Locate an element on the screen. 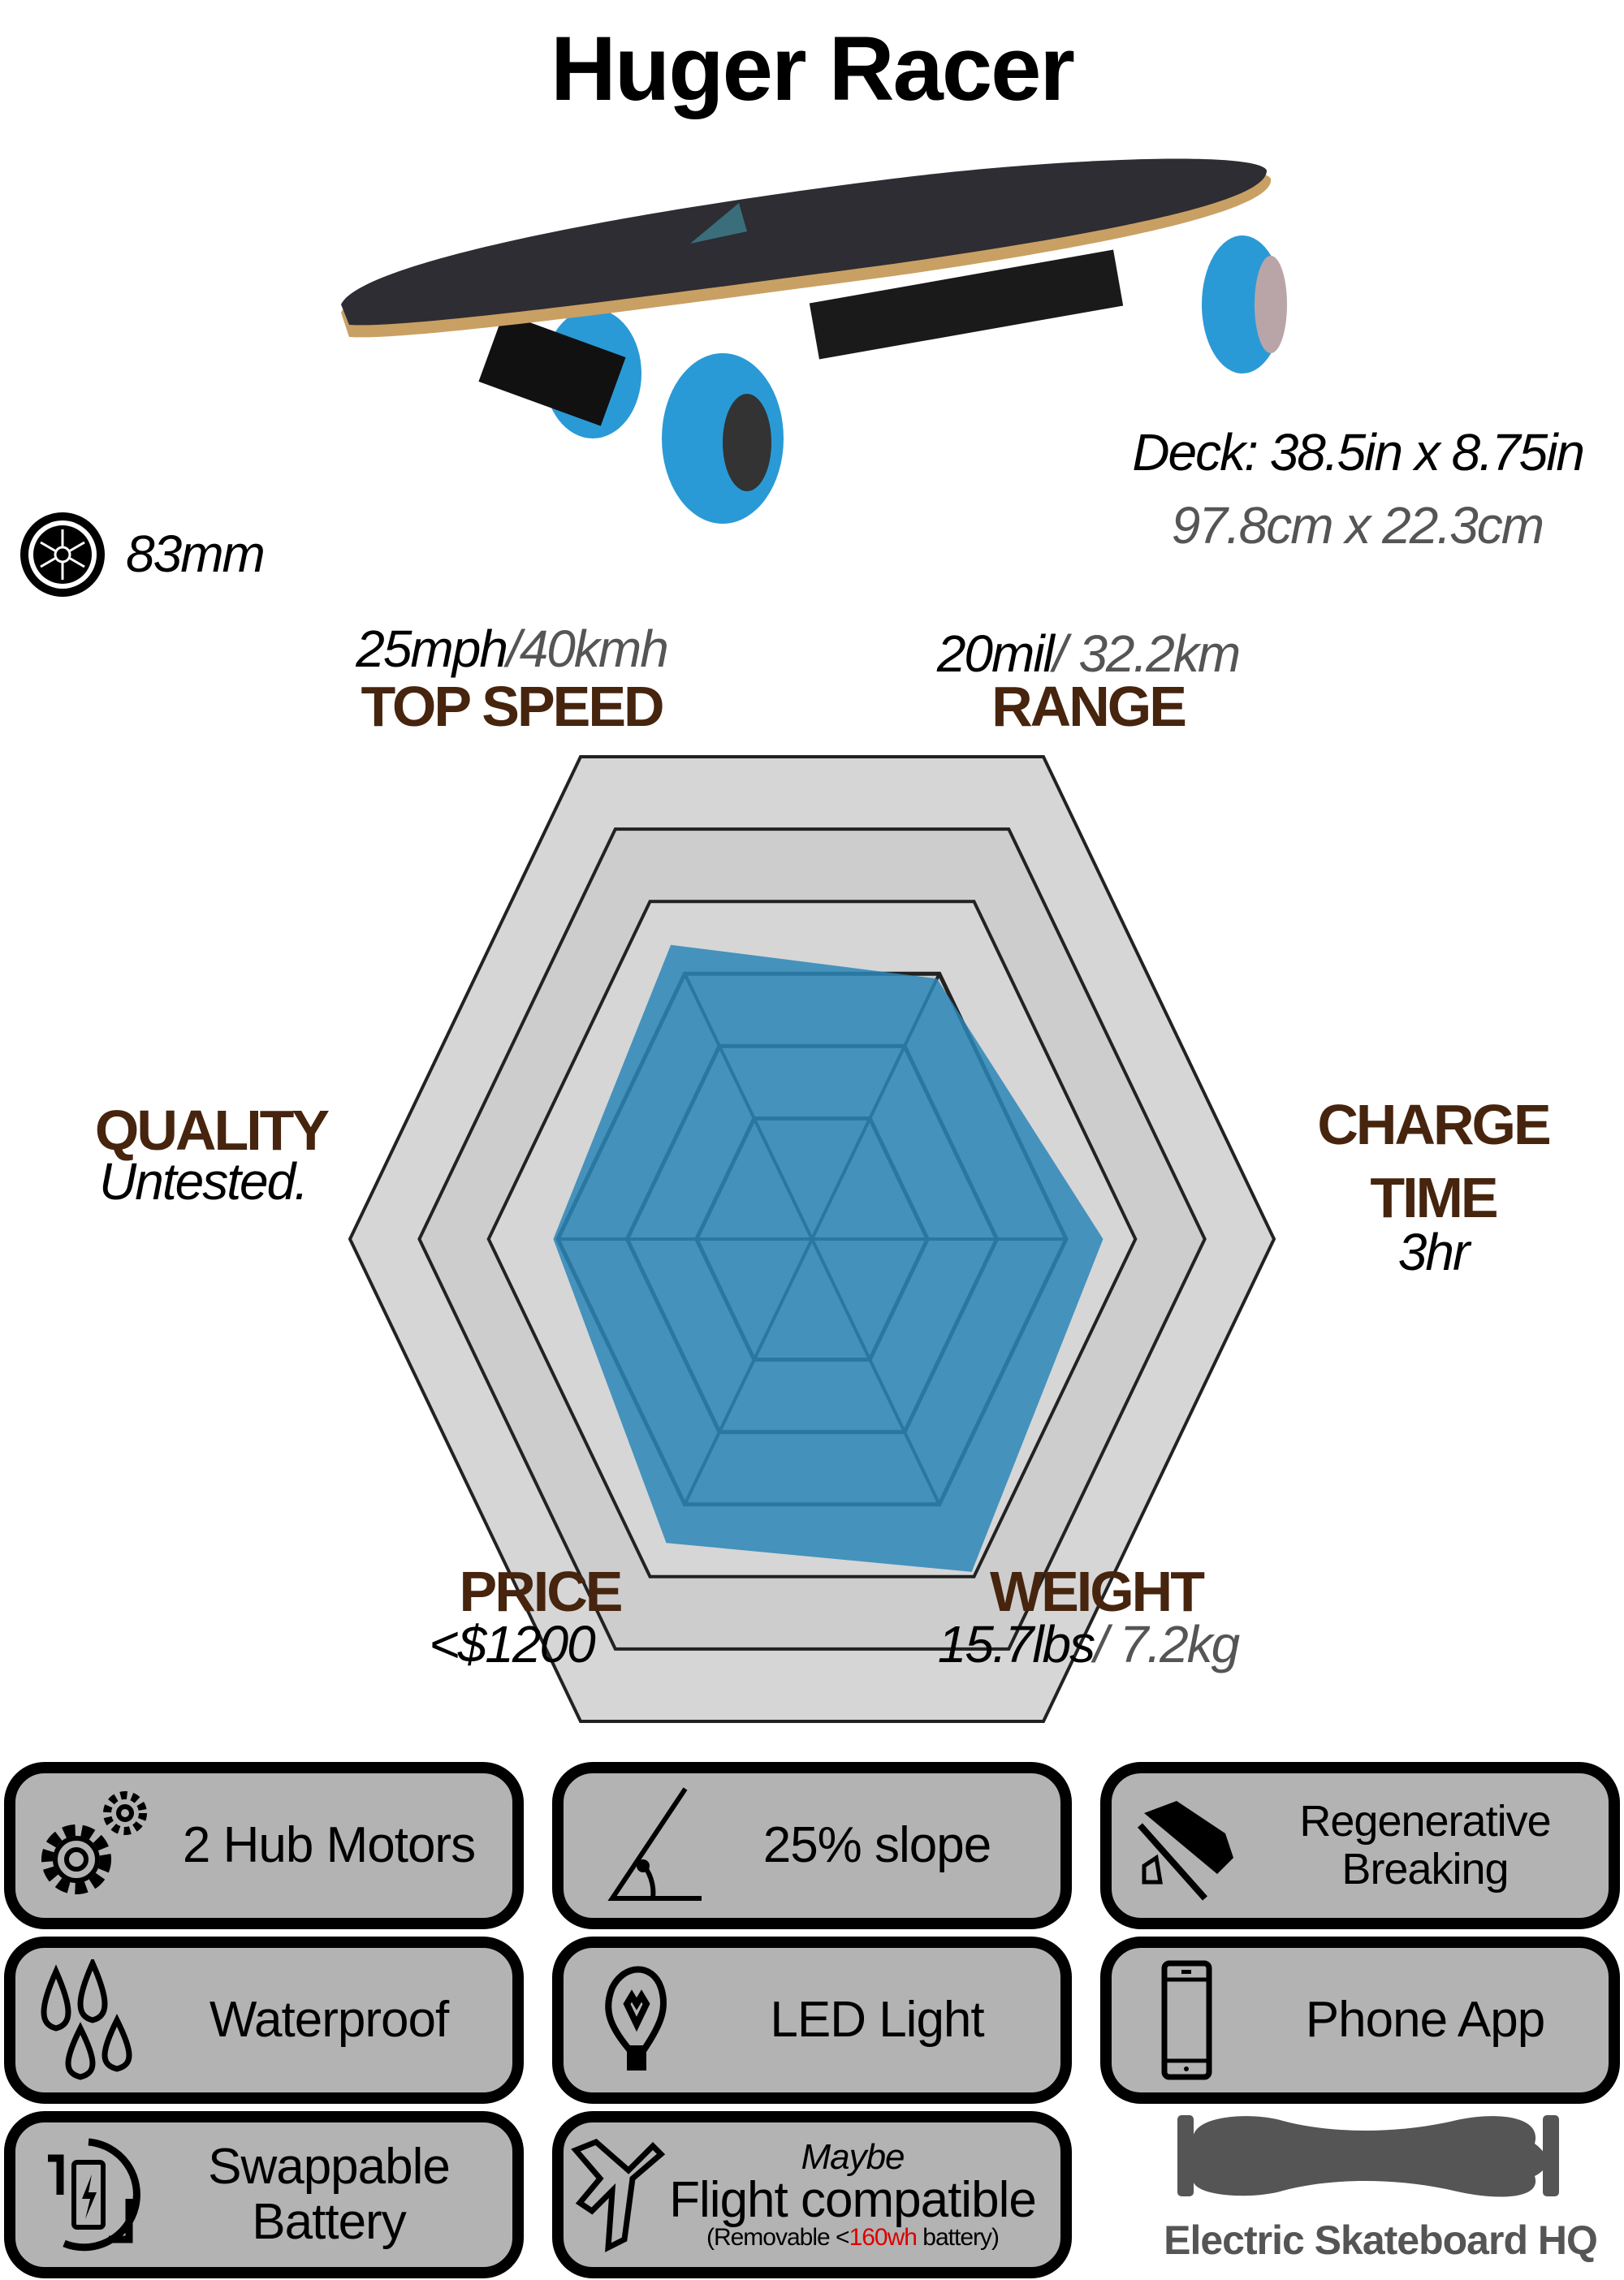 Image resolution: width=1624 pixels, height=2280 pixels. weight-label: WEIGHT is located at coordinates (1097, 1591).